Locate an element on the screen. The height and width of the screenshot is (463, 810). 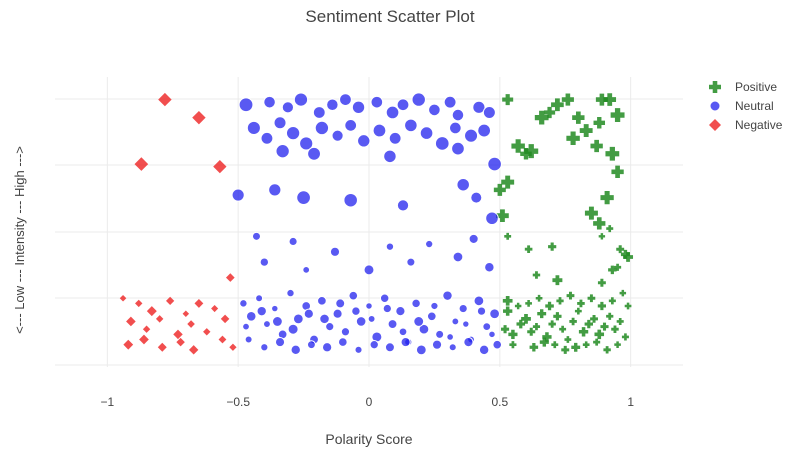
legend-item-neutral: Neutral is located at coordinates (741, 106).